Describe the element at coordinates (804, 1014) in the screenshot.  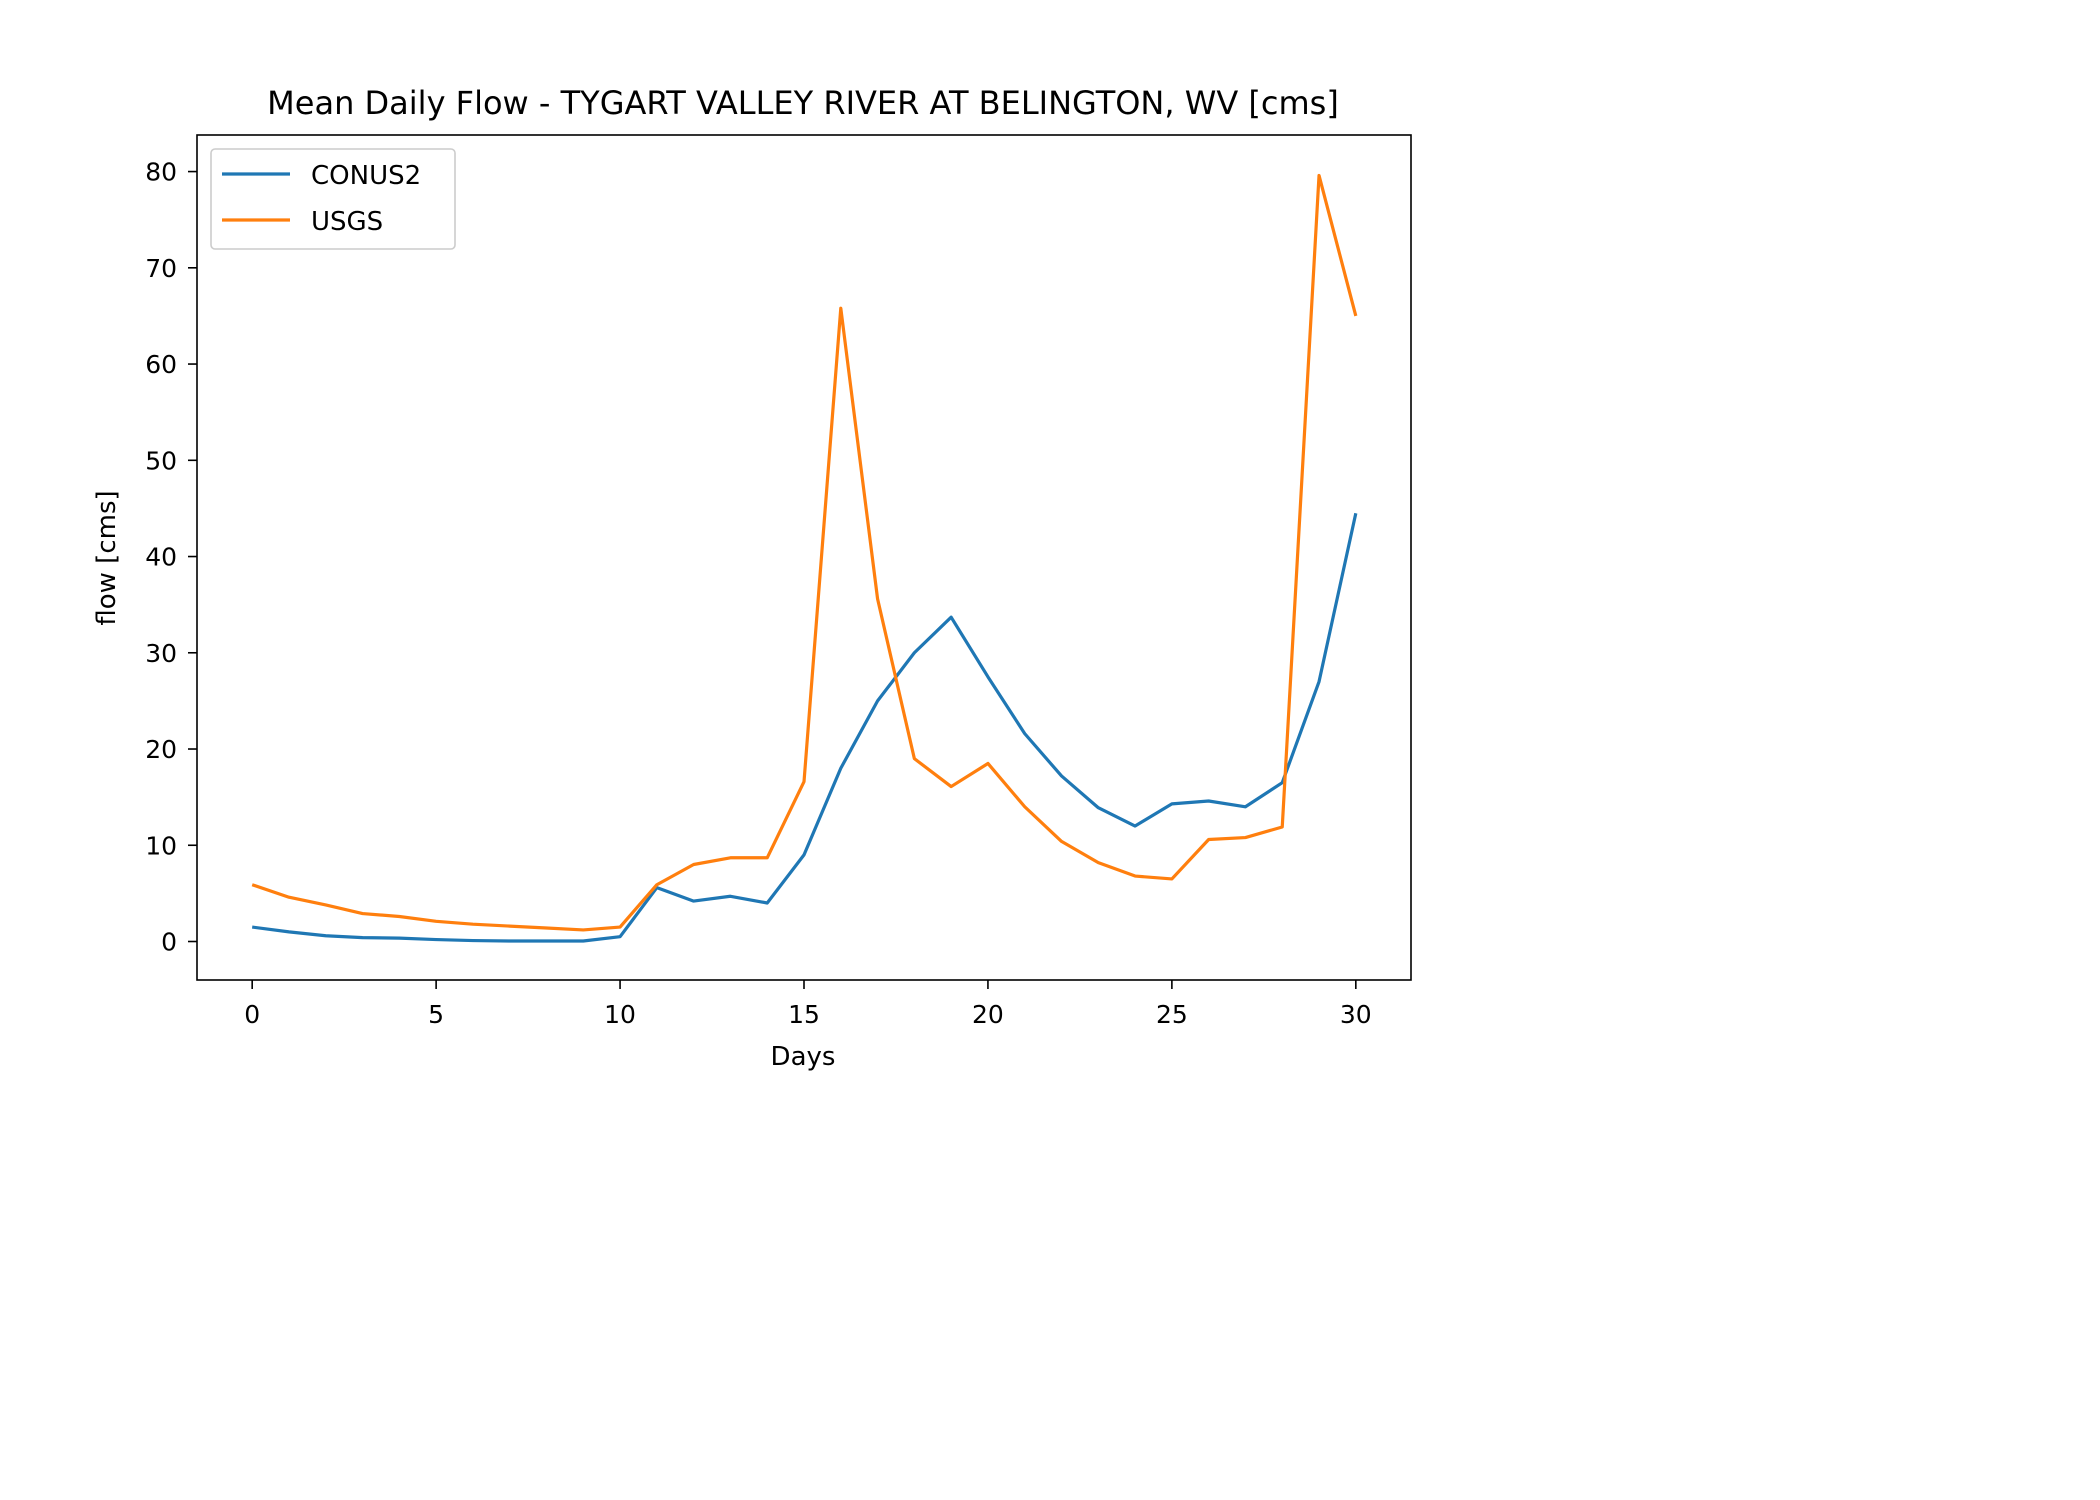
I see `x-tick-label: 15` at that location.